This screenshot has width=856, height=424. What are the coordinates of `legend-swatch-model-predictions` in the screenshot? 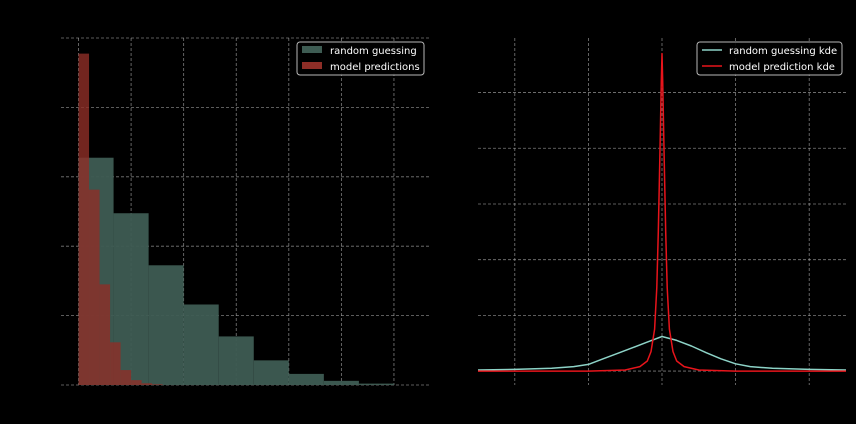 It's located at (312, 65).